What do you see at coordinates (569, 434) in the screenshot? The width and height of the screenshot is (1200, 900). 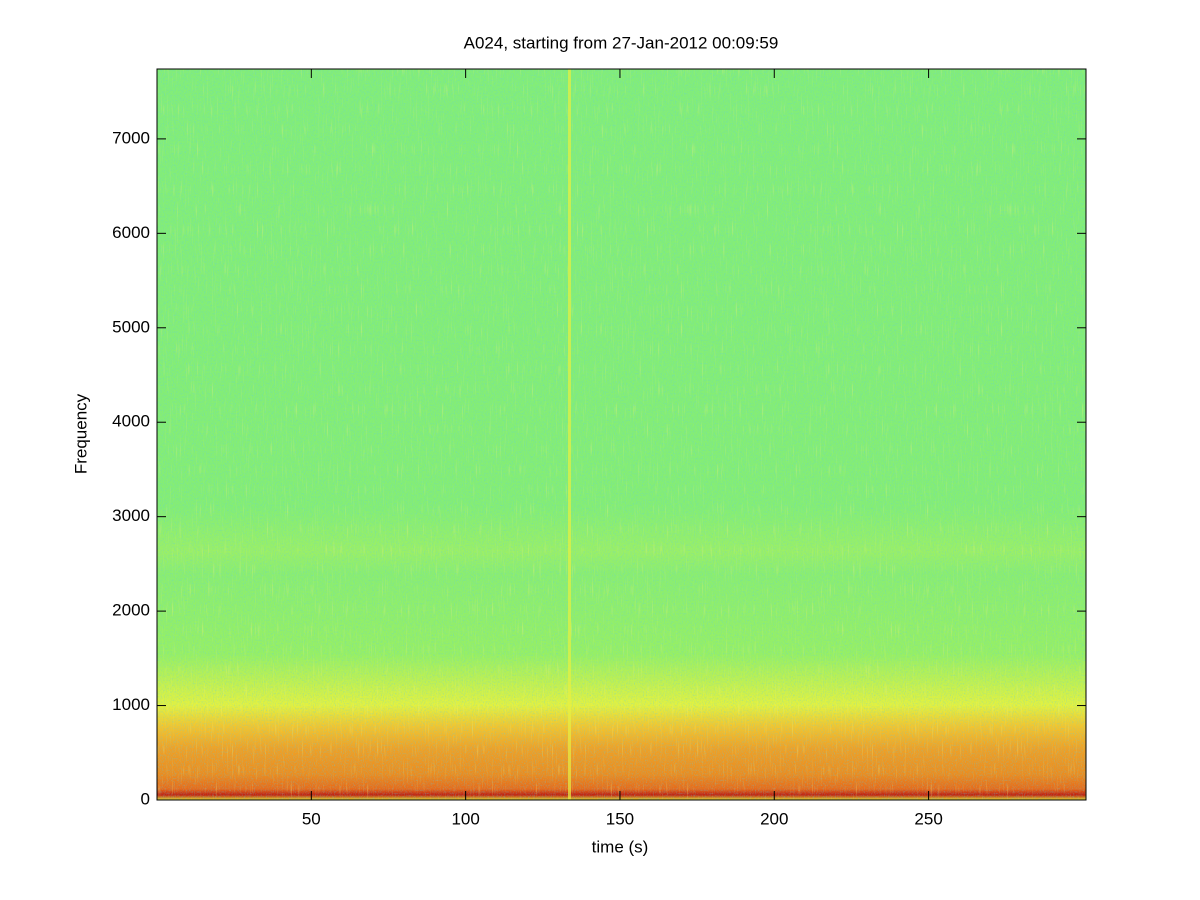 I see `spectrogram-streak` at bounding box center [569, 434].